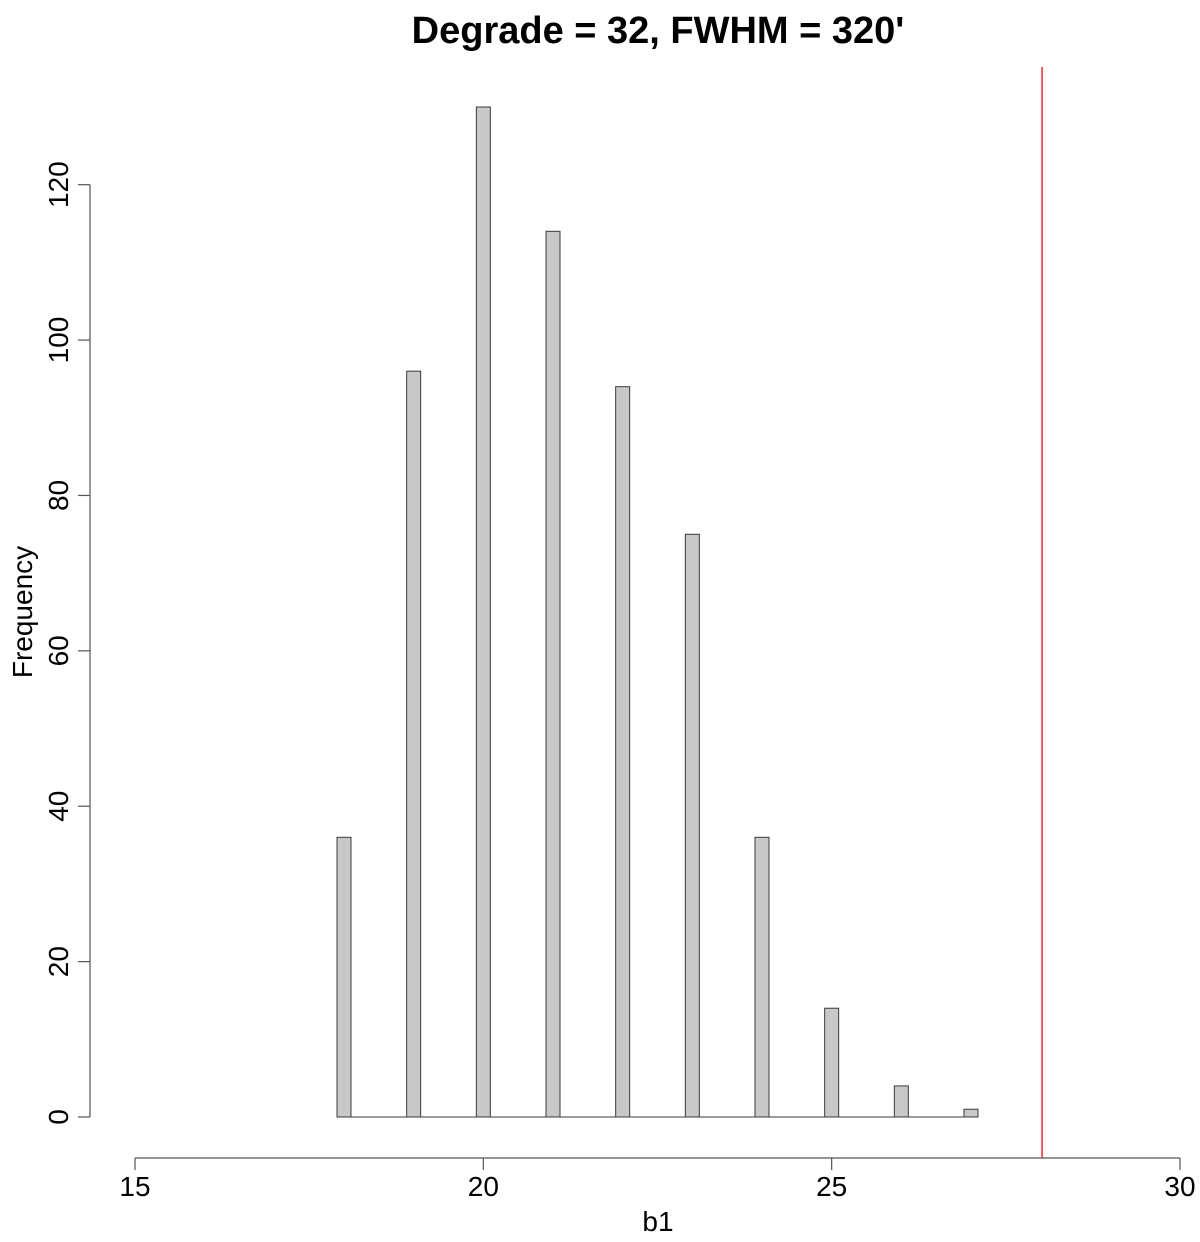  What do you see at coordinates (658, 31) in the screenshot?
I see `chart-title: Degrade = 32, FWHM = 320'` at bounding box center [658, 31].